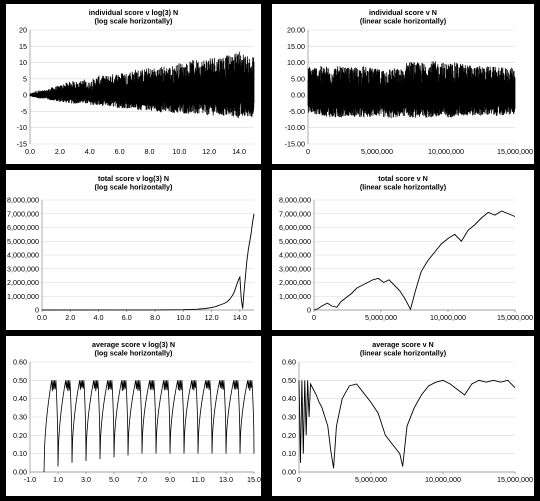 This screenshot has height=501, width=540. Describe the element at coordinates (298, 78) in the screenshot. I see `y-tick-label: 5.00` at that location.